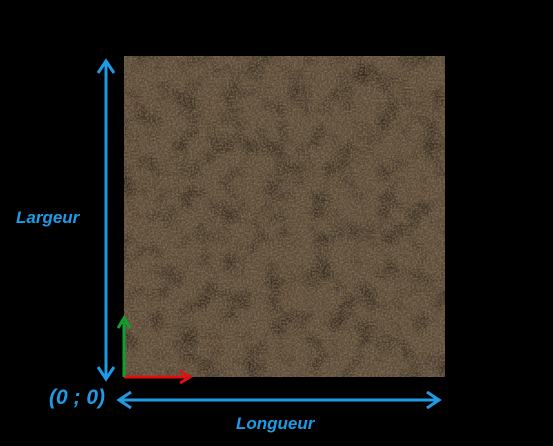  Describe the element at coordinates (275, 423) in the screenshot. I see `length-axis-label: Longueur` at that location.